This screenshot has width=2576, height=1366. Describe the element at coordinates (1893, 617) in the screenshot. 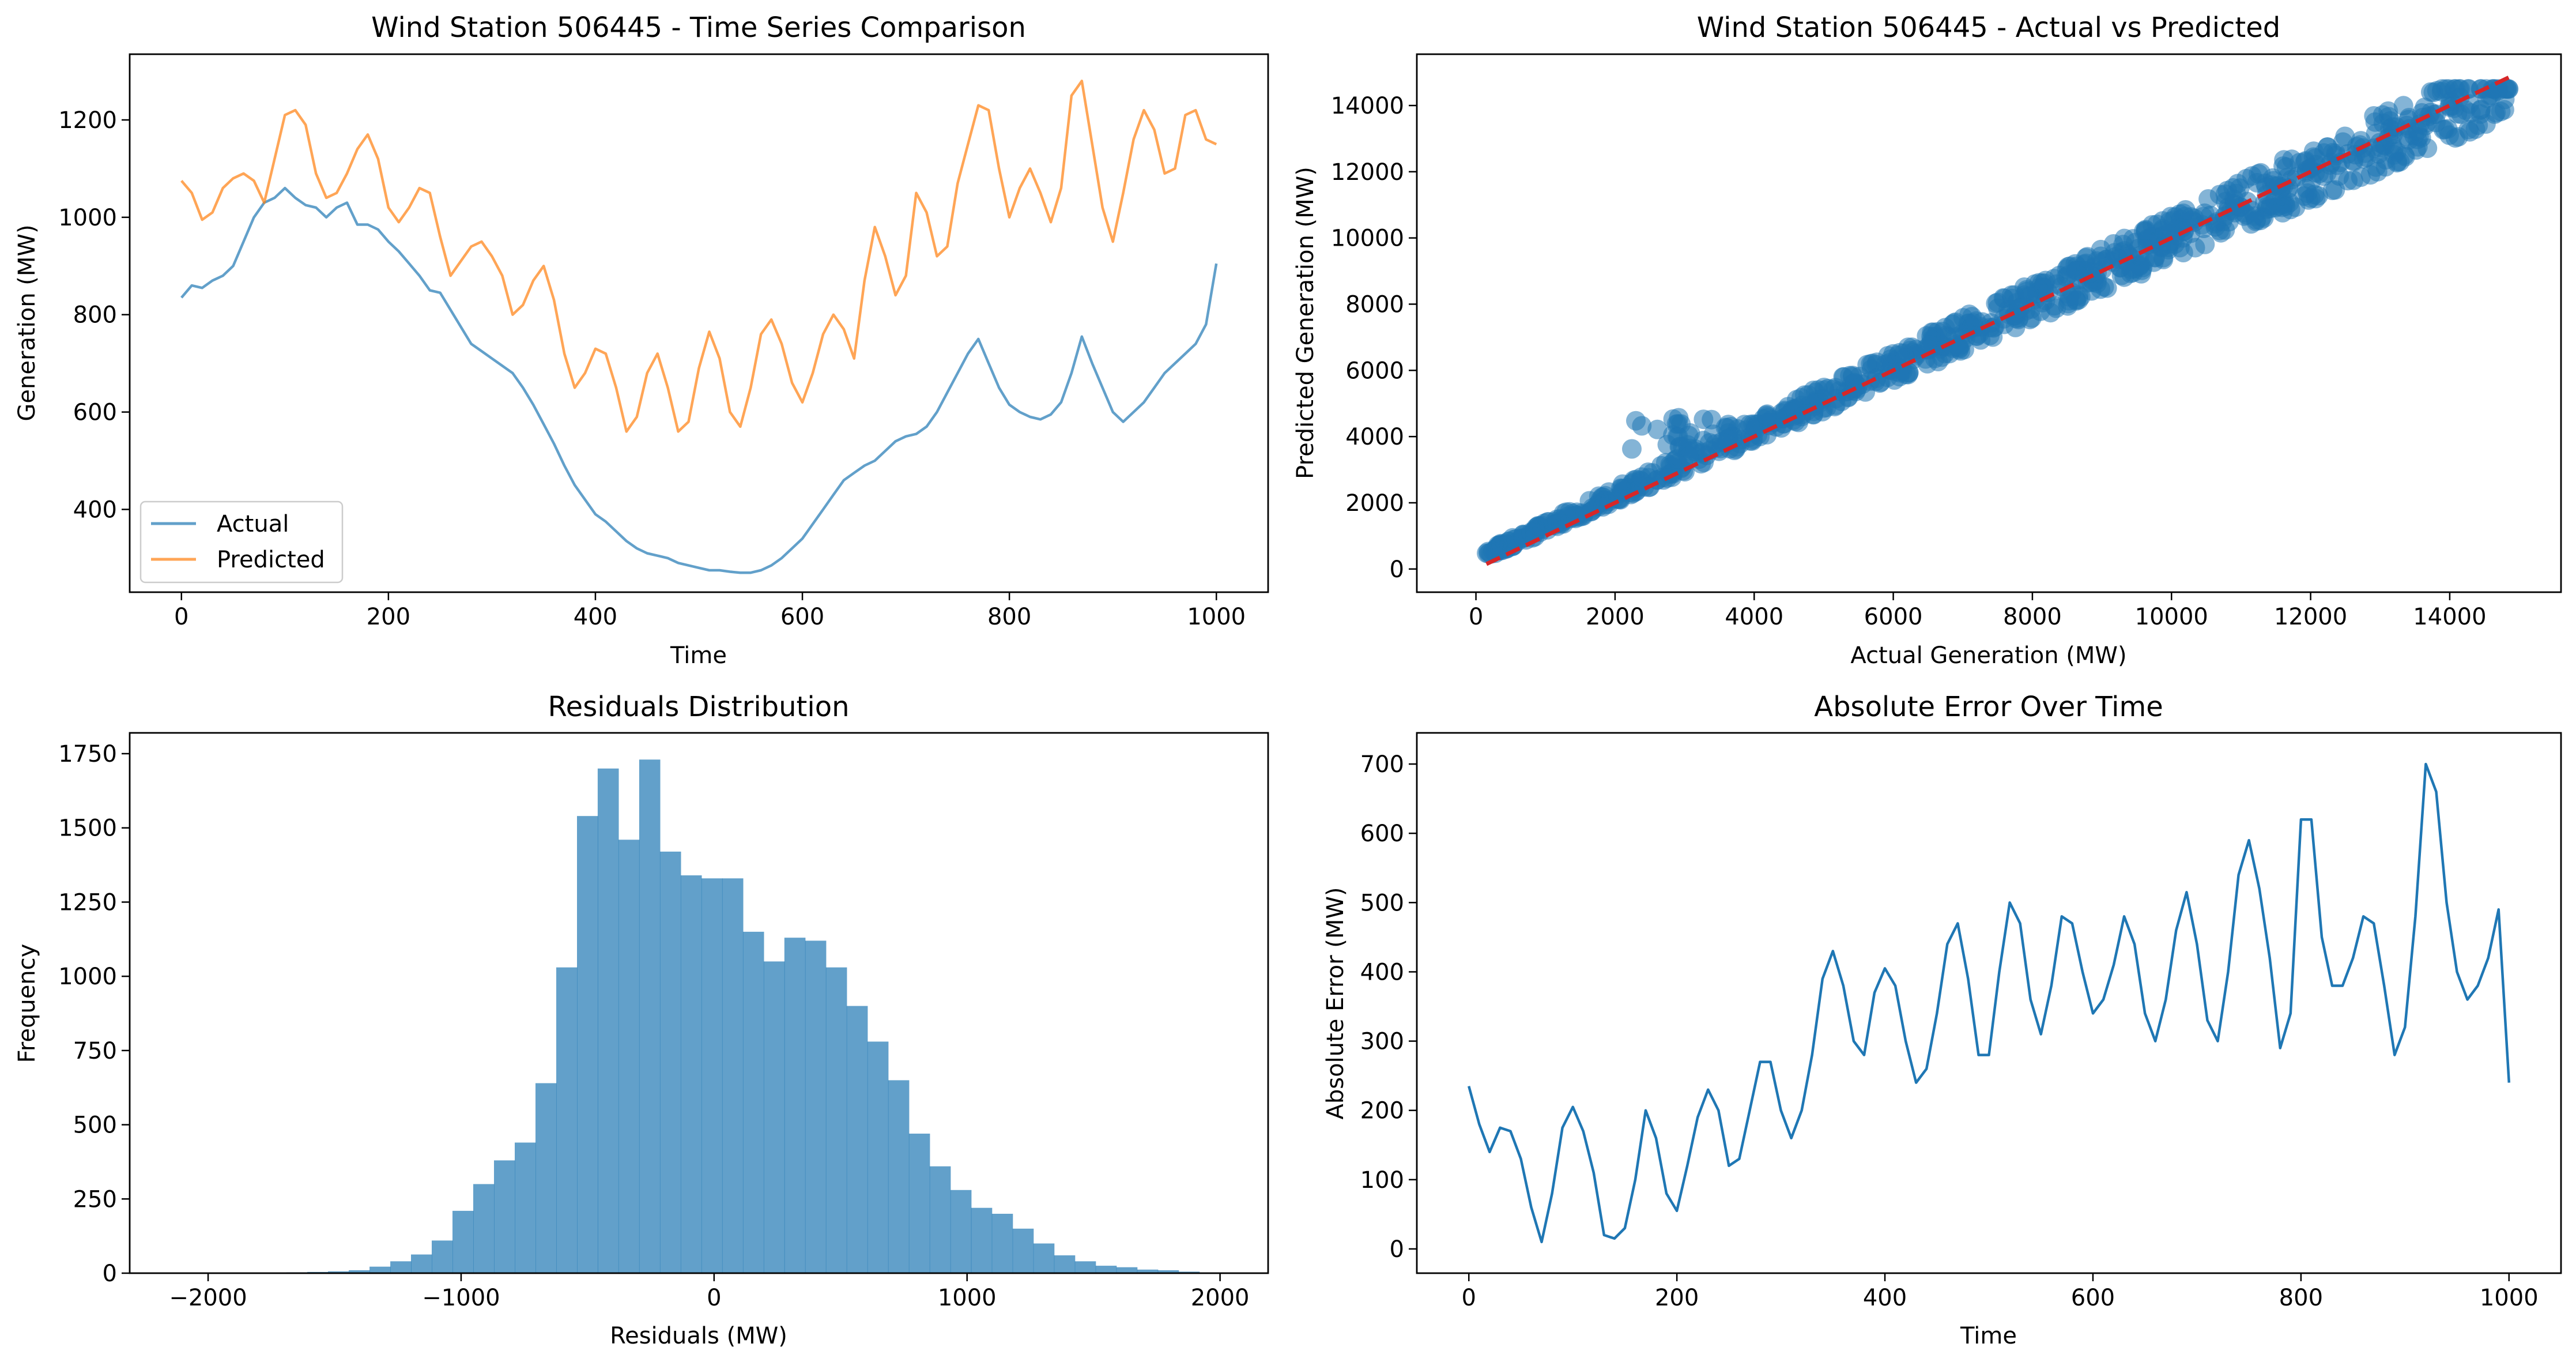

I see `x-tick-label: 6000` at that location.